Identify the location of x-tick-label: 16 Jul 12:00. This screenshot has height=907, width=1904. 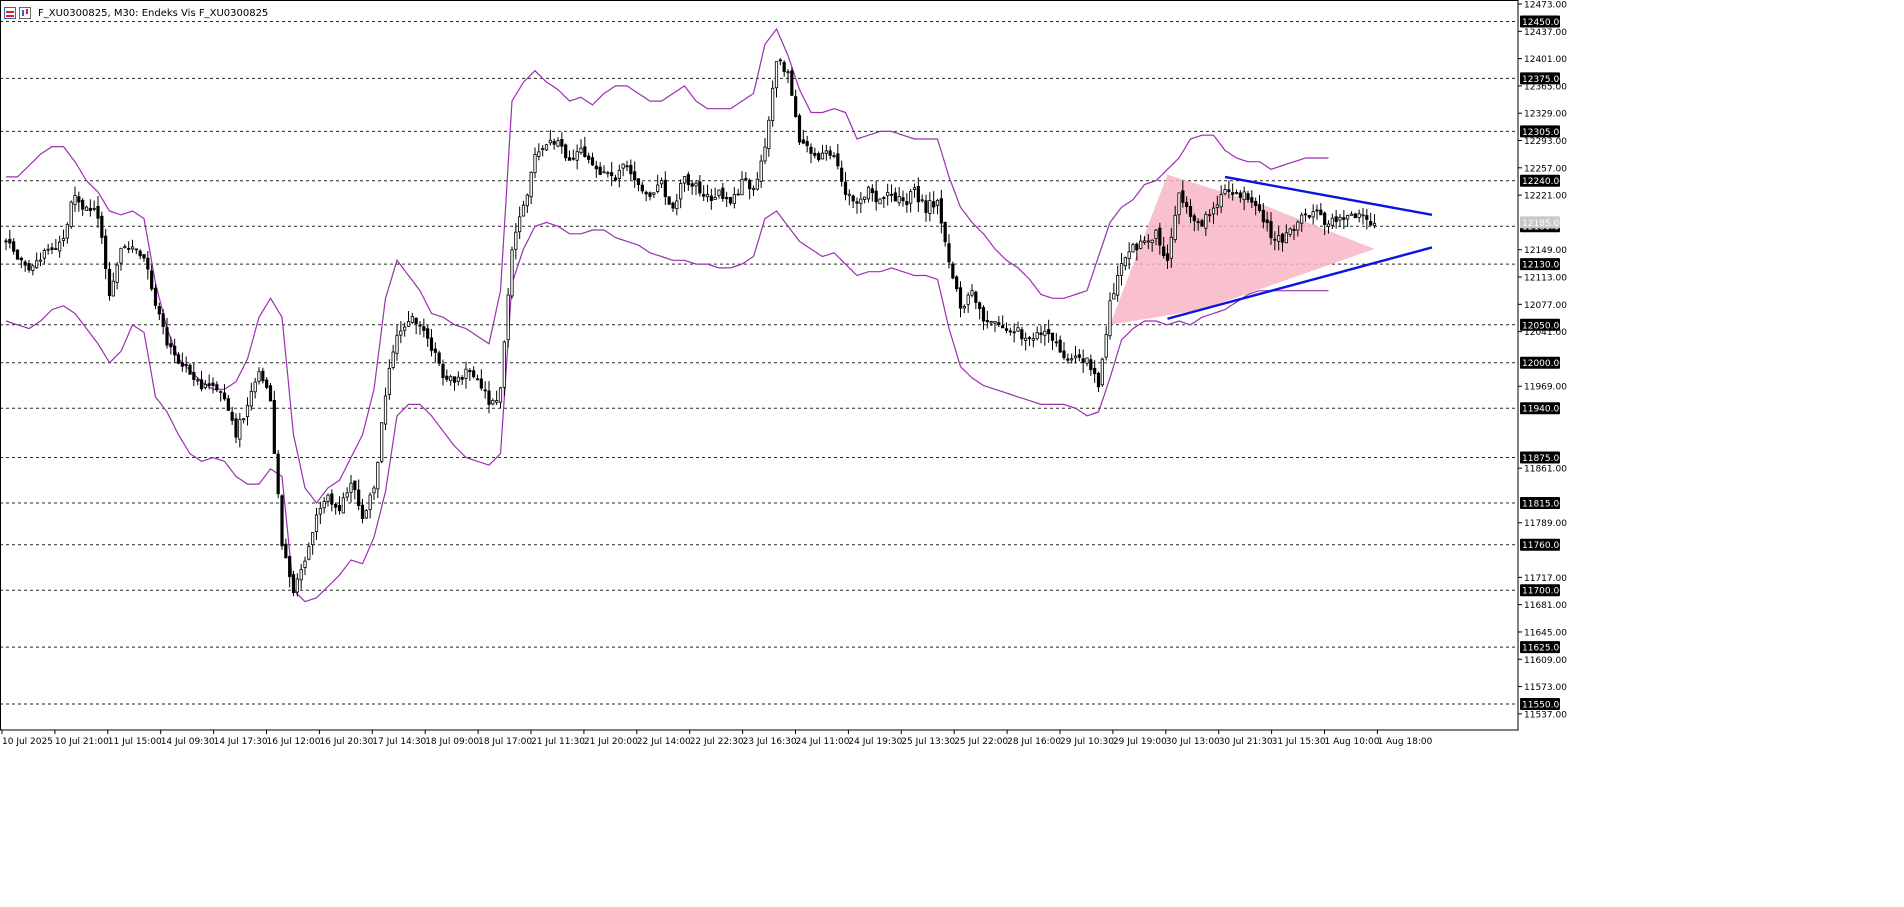
(294, 742).